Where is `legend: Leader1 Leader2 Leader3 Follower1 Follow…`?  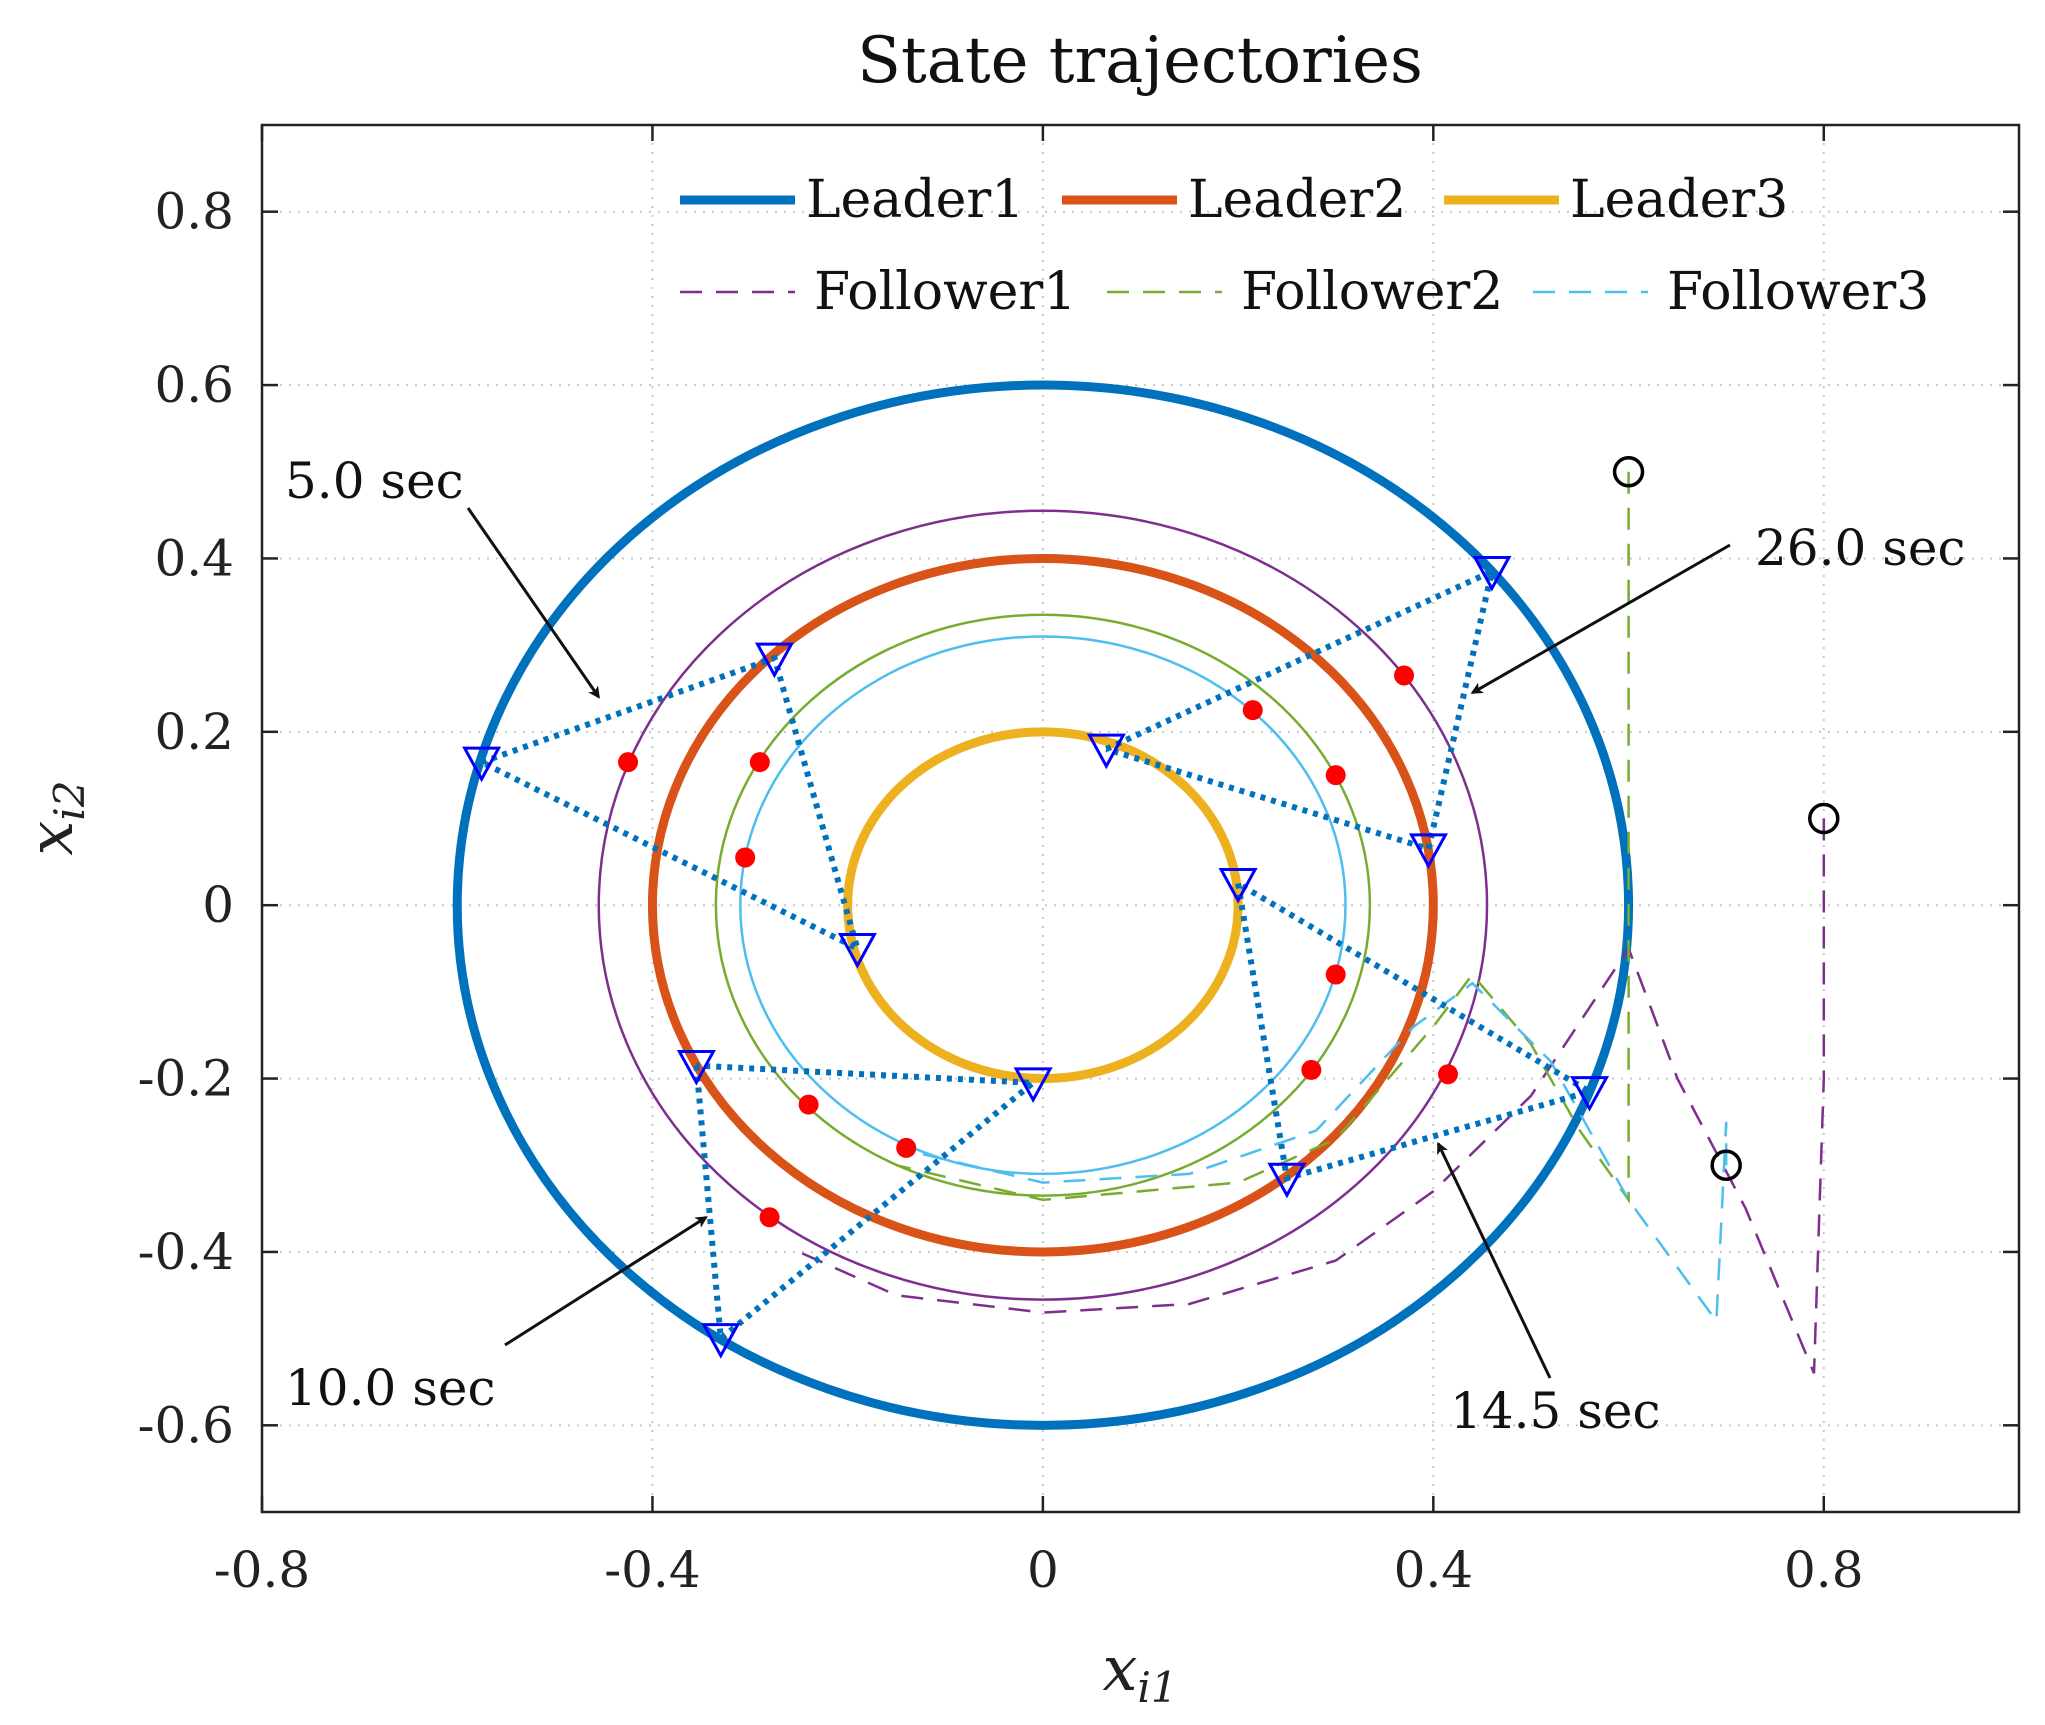
legend: Leader1 Leader2 Leader3 Follower1 Follow… is located at coordinates (1304, 246).